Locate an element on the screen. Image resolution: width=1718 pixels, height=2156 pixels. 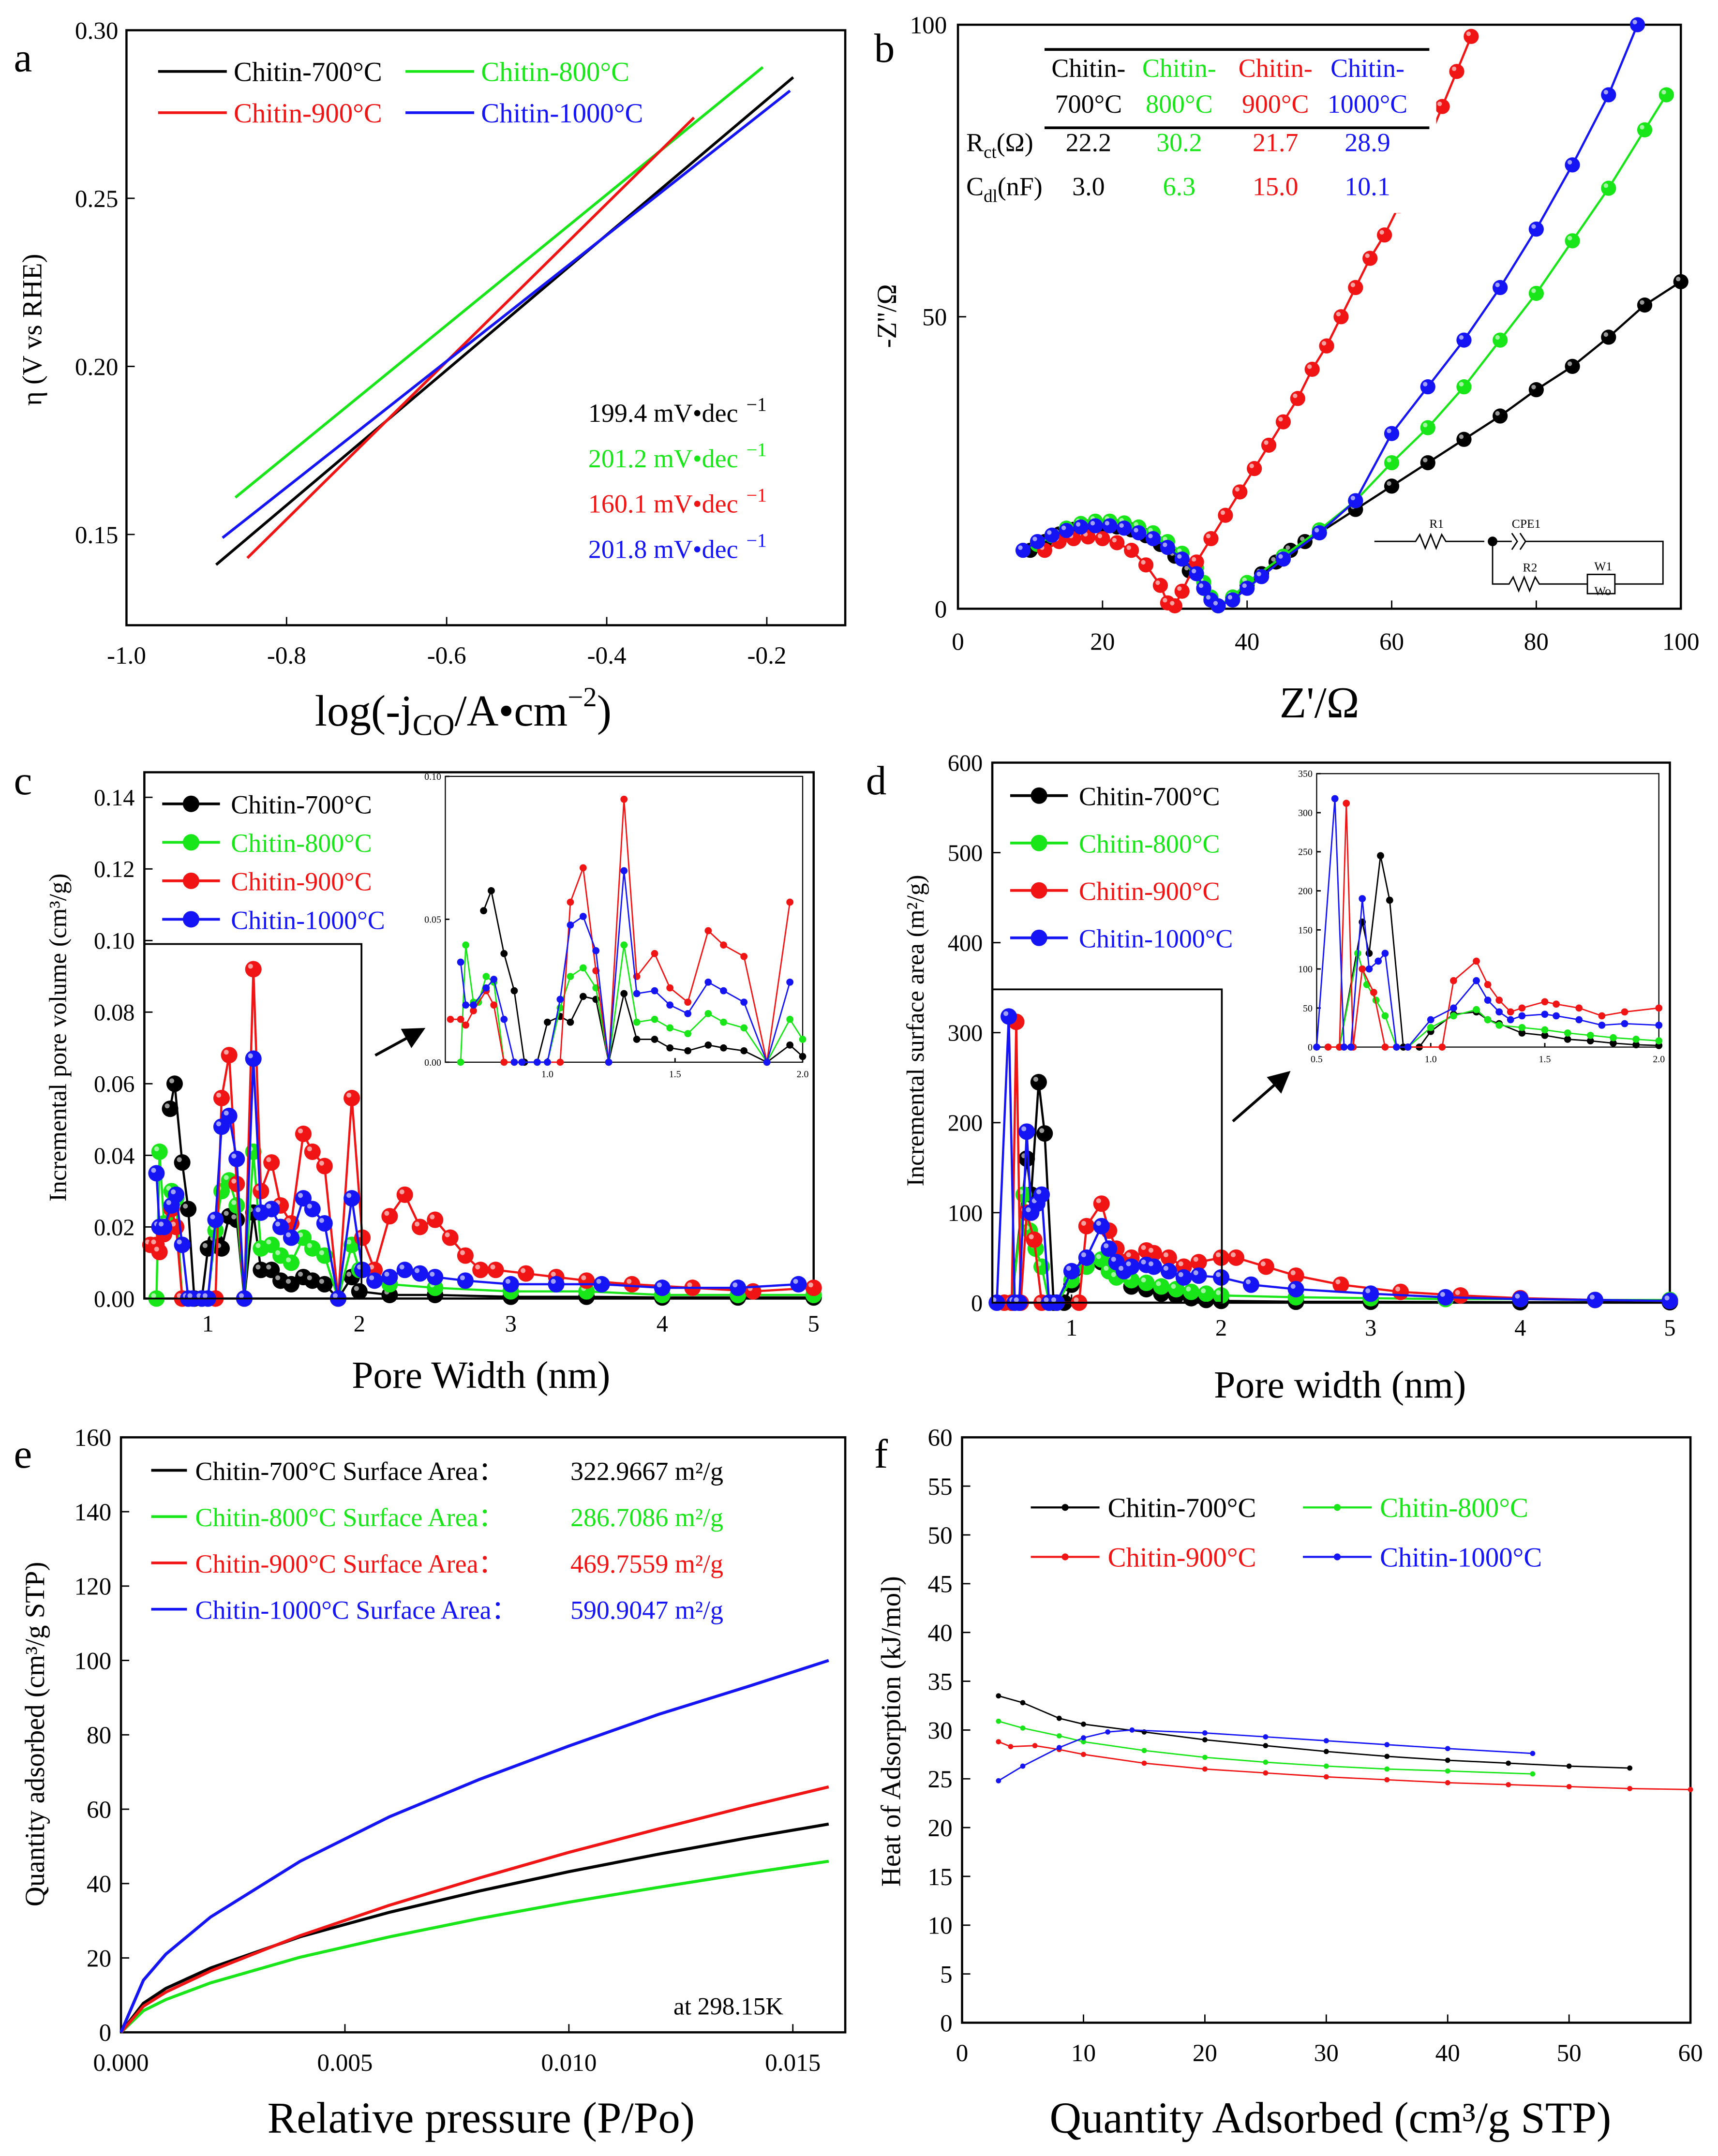
equivalent-circuit is located at coordinates (1518, 556).